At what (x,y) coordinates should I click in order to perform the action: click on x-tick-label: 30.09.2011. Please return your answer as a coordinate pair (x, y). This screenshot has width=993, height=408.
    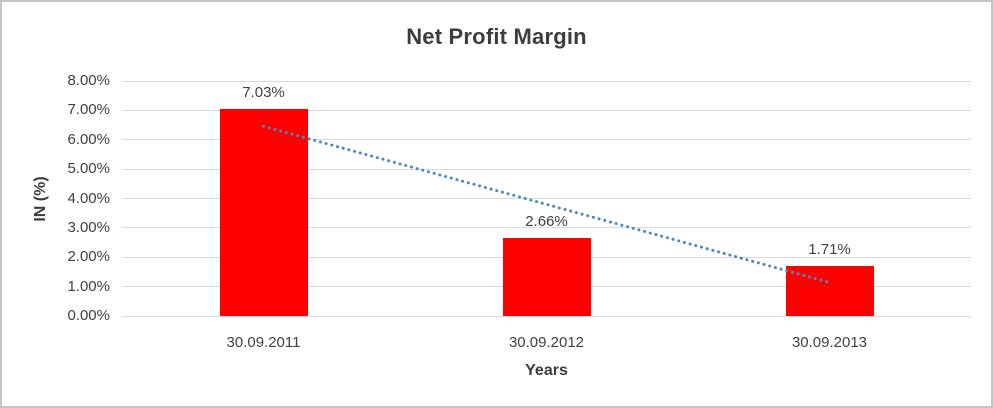
    Looking at the image, I should click on (263, 342).